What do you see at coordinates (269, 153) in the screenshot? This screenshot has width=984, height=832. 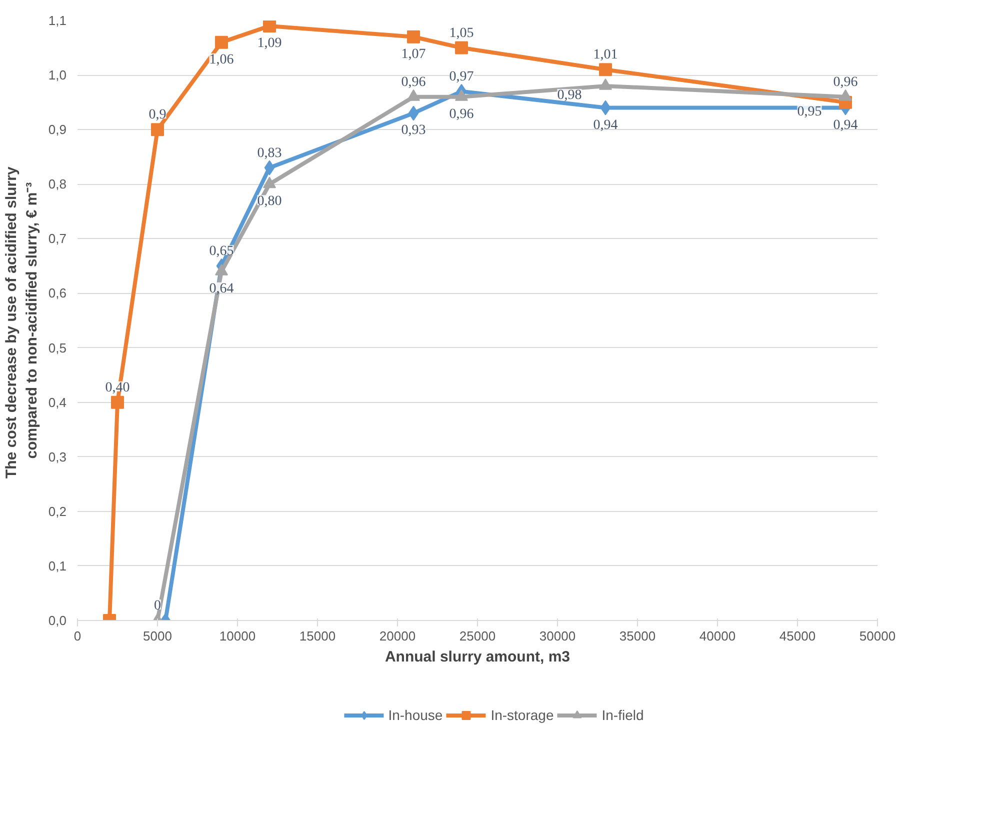 I see `data-label: 0,83` at bounding box center [269, 153].